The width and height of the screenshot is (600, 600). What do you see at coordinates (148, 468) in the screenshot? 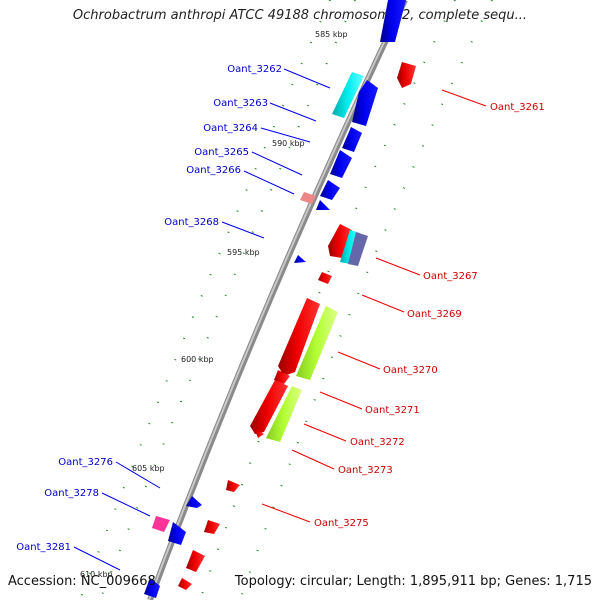
I see `scale-label-605: 605 kbp` at bounding box center [148, 468].